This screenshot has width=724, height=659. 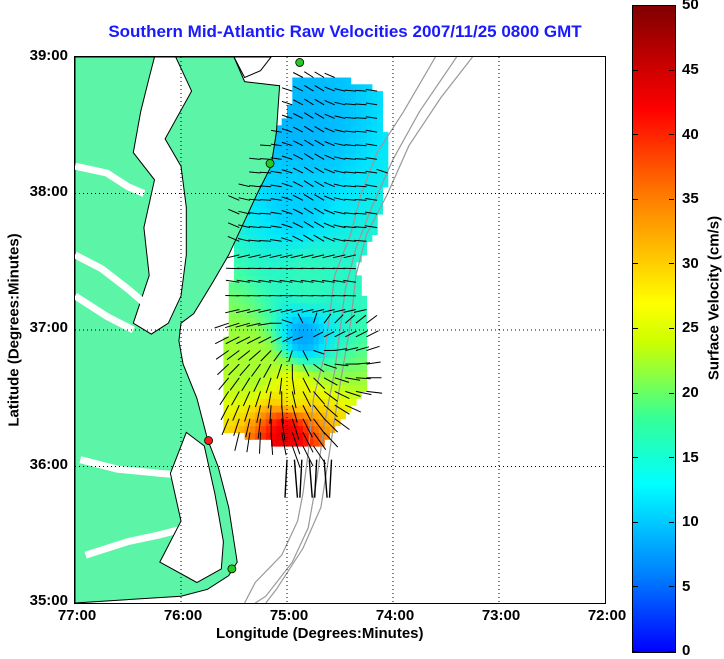 What do you see at coordinates (320, 633) in the screenshot?
I see `x-axis-title: Longitude (Degrees:Minutes)` at bounding box center [320, 633].